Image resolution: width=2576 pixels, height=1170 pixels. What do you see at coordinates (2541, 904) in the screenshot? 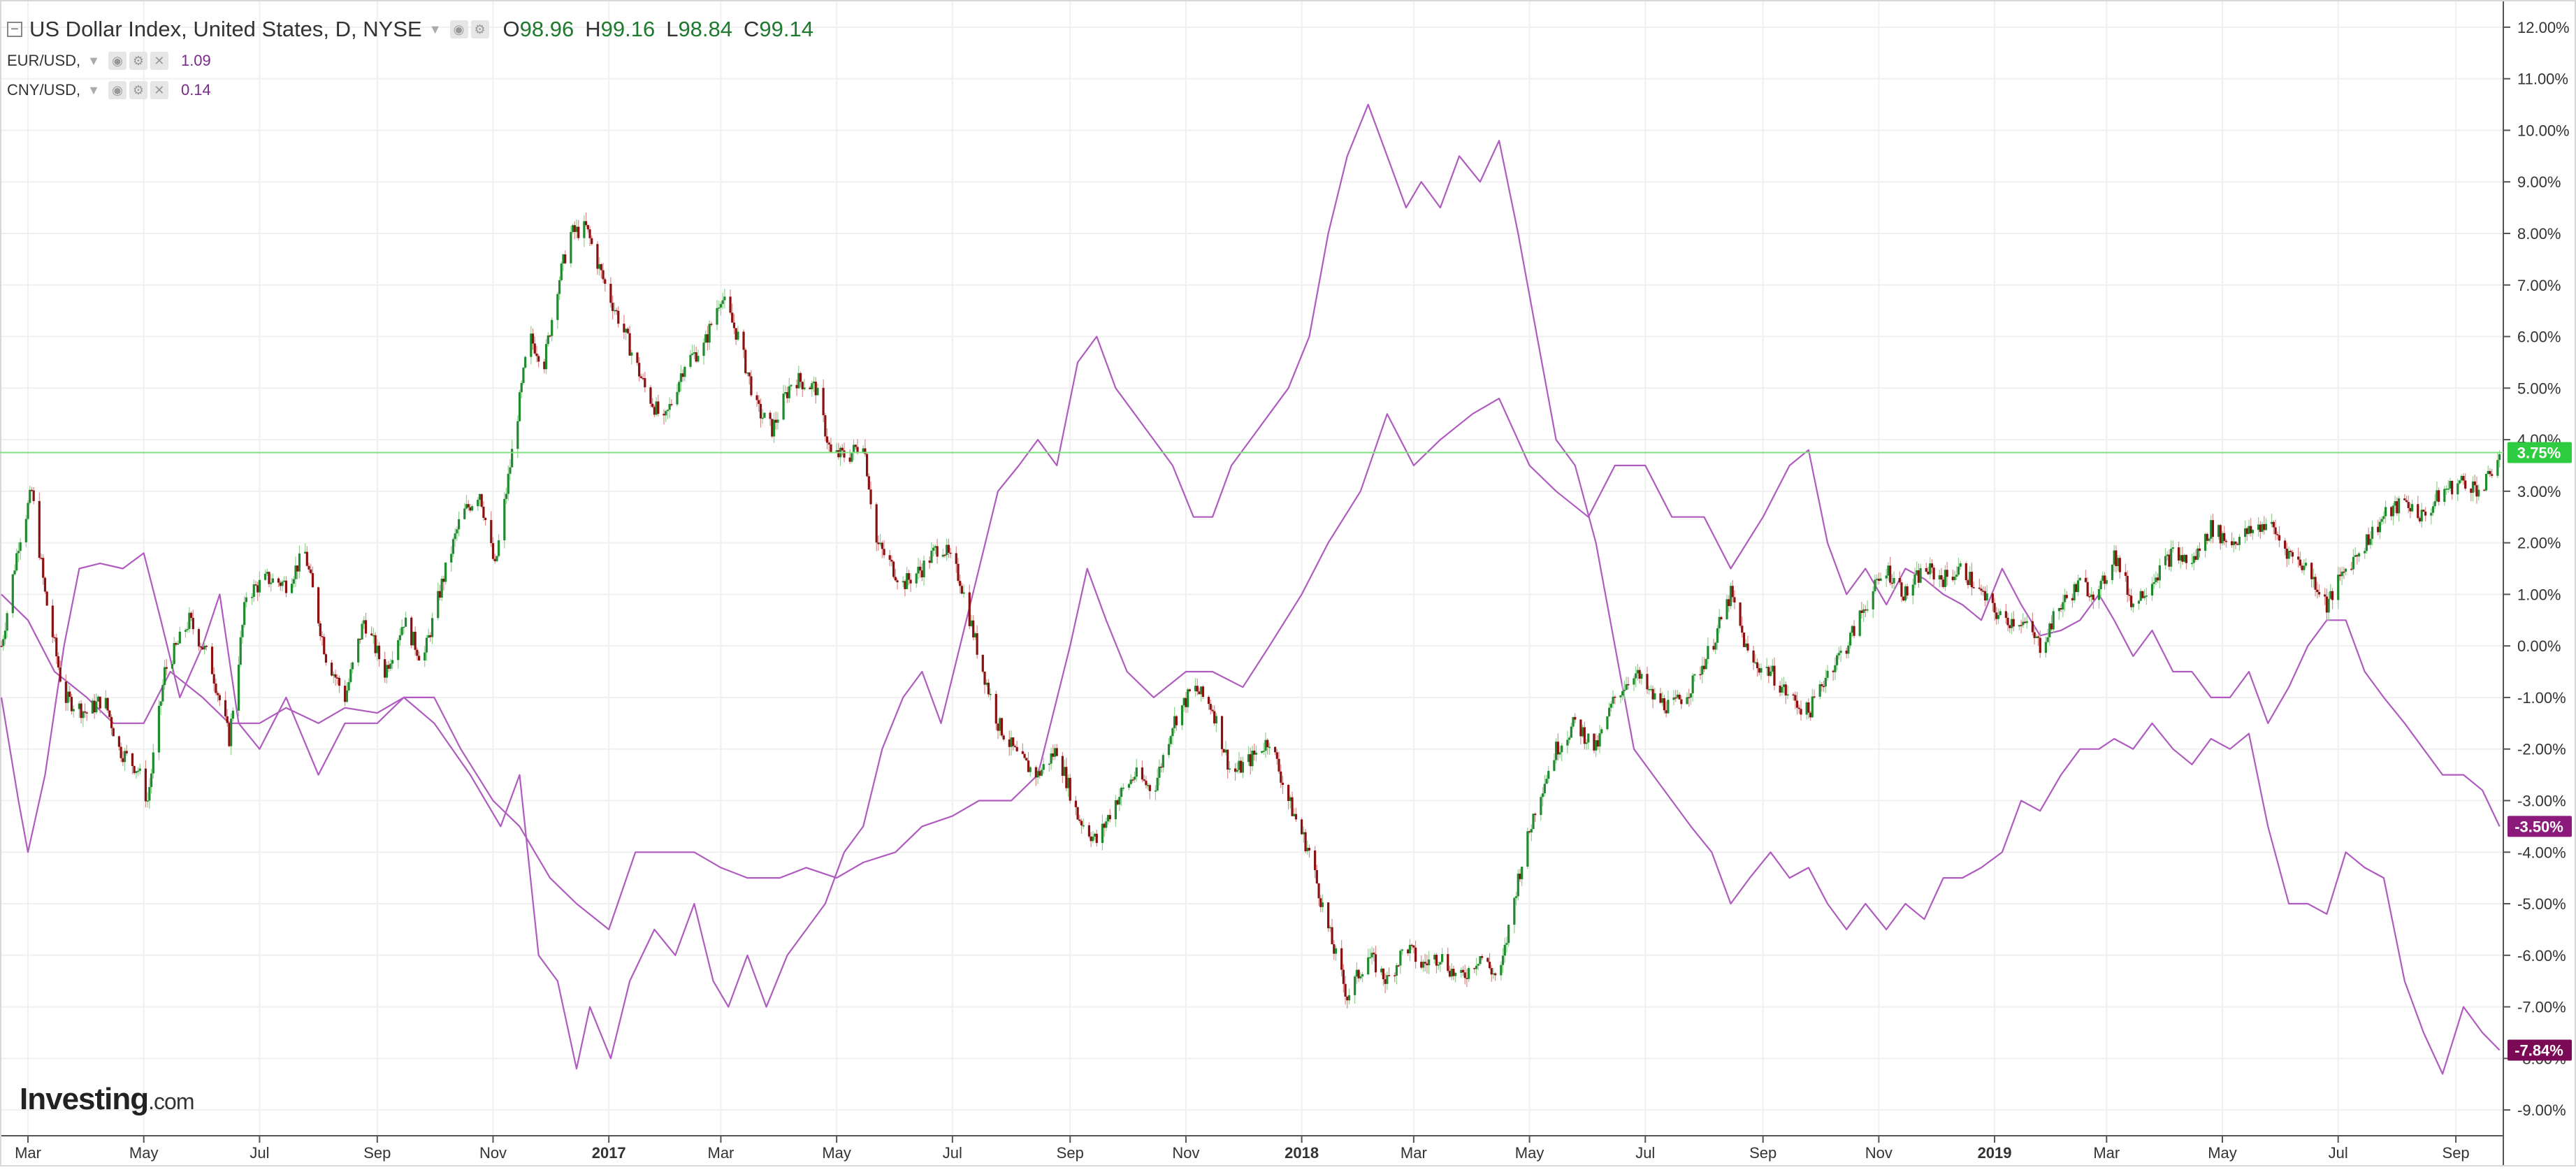
I see `y-tick-label: -5.00%` at bounding box center [2541, 904].